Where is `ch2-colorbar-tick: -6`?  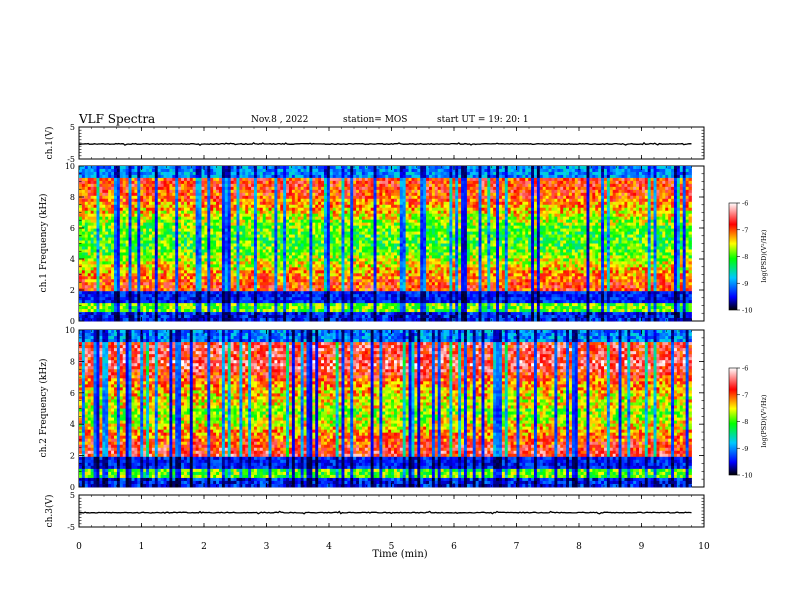 ch2-colorbar-tick: -6 is located at coordinates (745, 369).